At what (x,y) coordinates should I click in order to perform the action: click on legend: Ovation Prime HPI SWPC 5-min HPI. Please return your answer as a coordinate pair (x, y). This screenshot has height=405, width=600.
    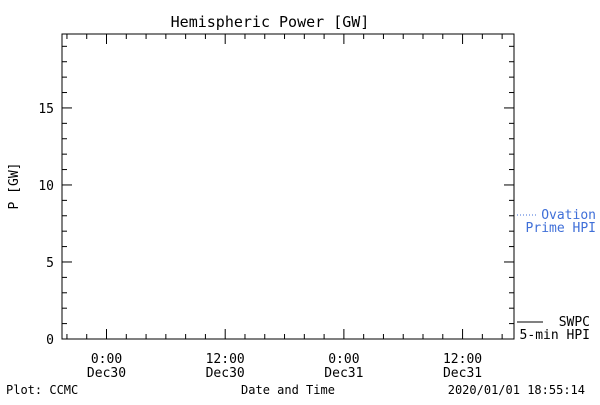
    Looking at the image, I should click on (556, 275).